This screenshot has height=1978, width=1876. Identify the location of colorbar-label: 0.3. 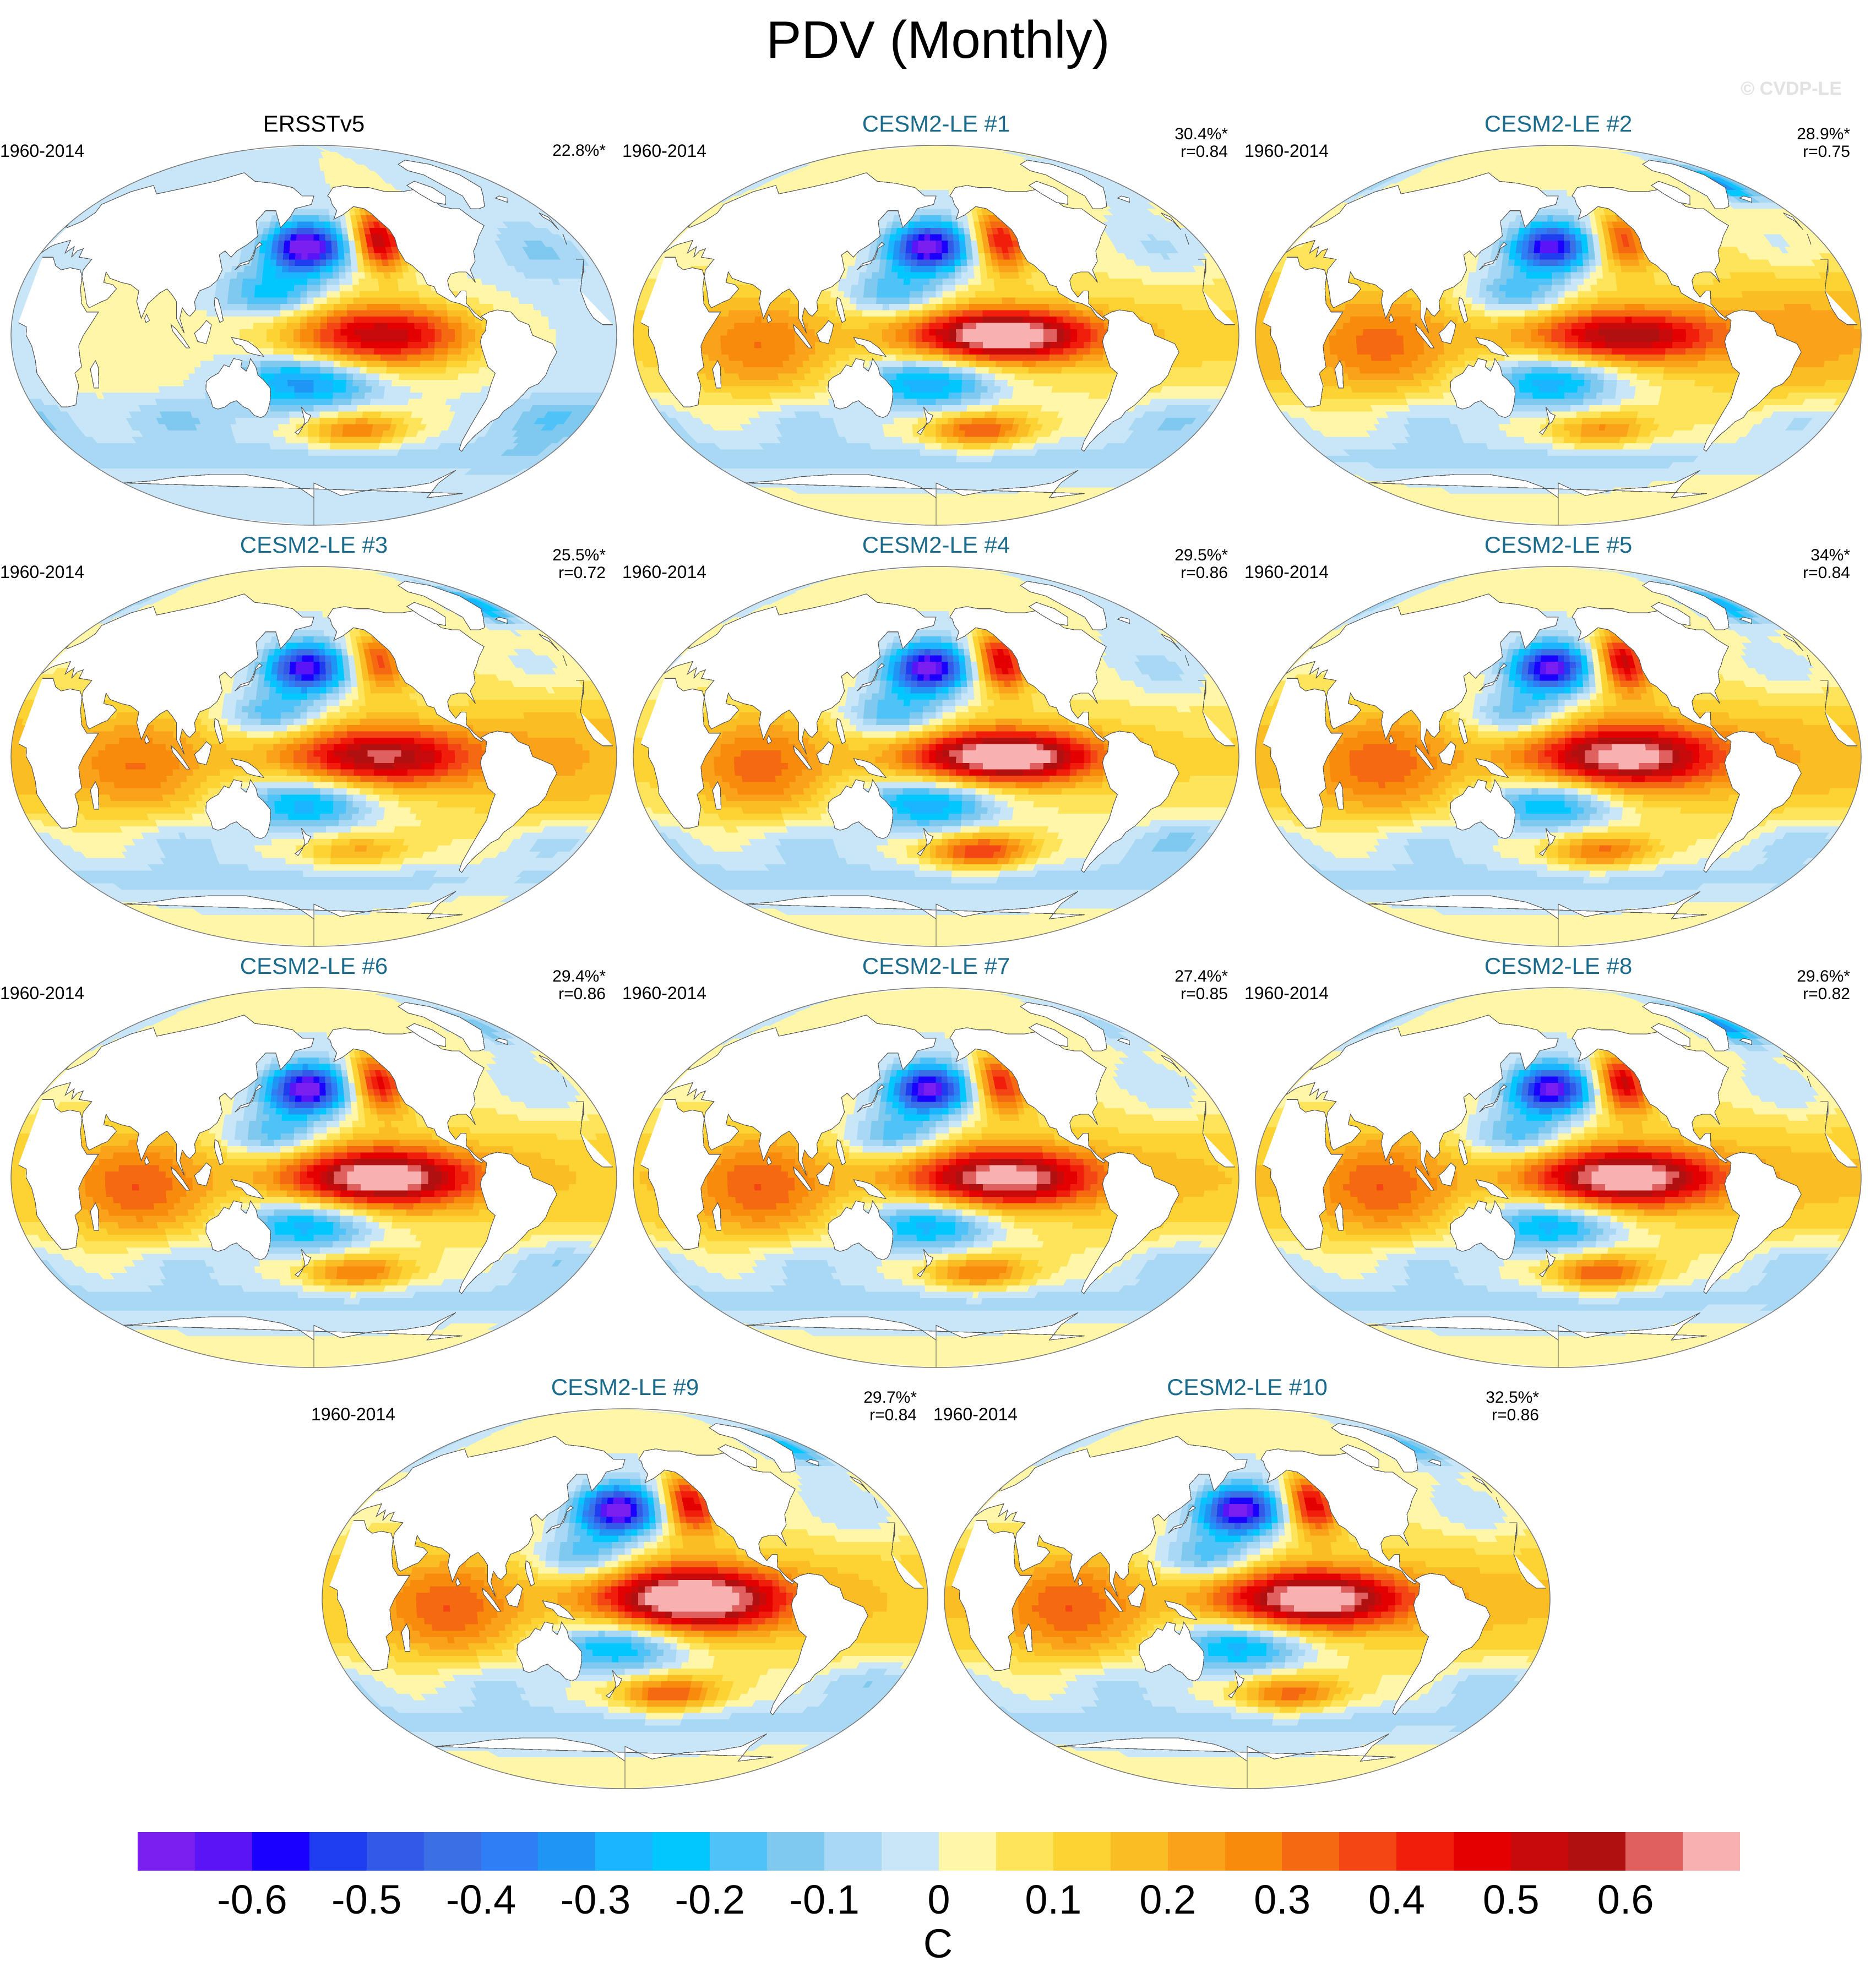
(1282, 1899).